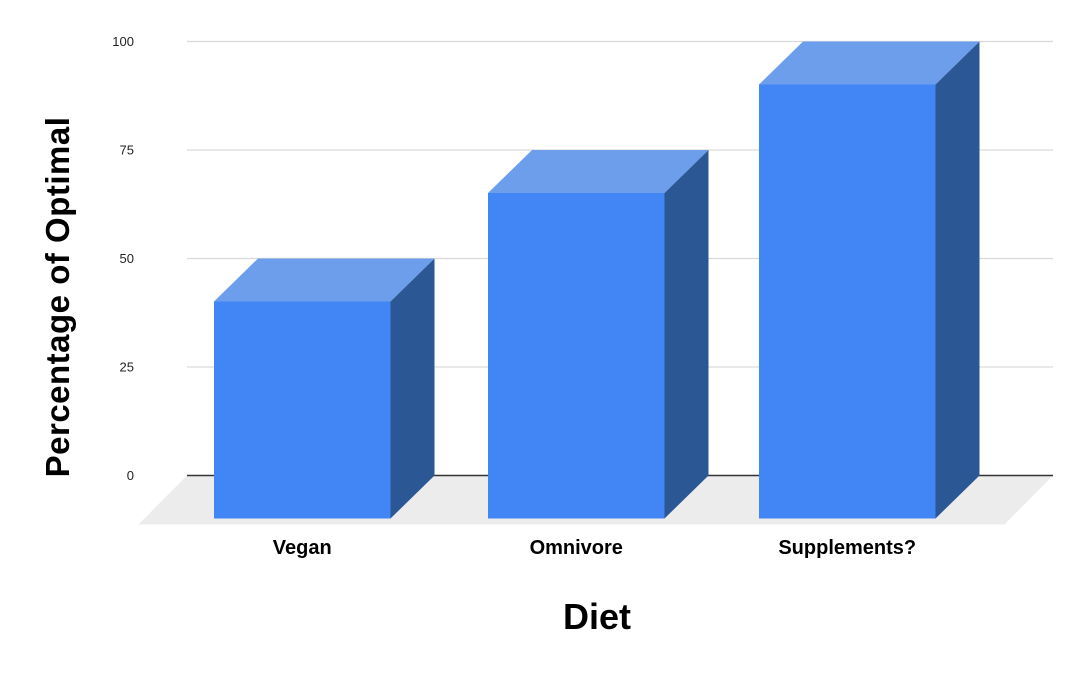 The width and height of the screenshot is (1087, 673). Describe the element at coordinates (869, 63) in the screenshot. I see `bar-top-face-supplements` at that location.